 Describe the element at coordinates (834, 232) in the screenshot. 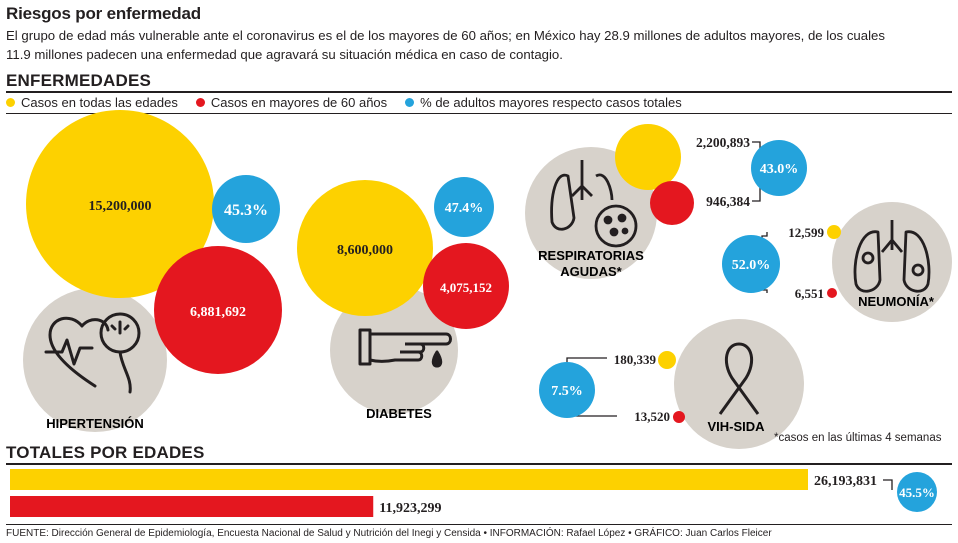

I see `bubble-all-neumonia` at that location.